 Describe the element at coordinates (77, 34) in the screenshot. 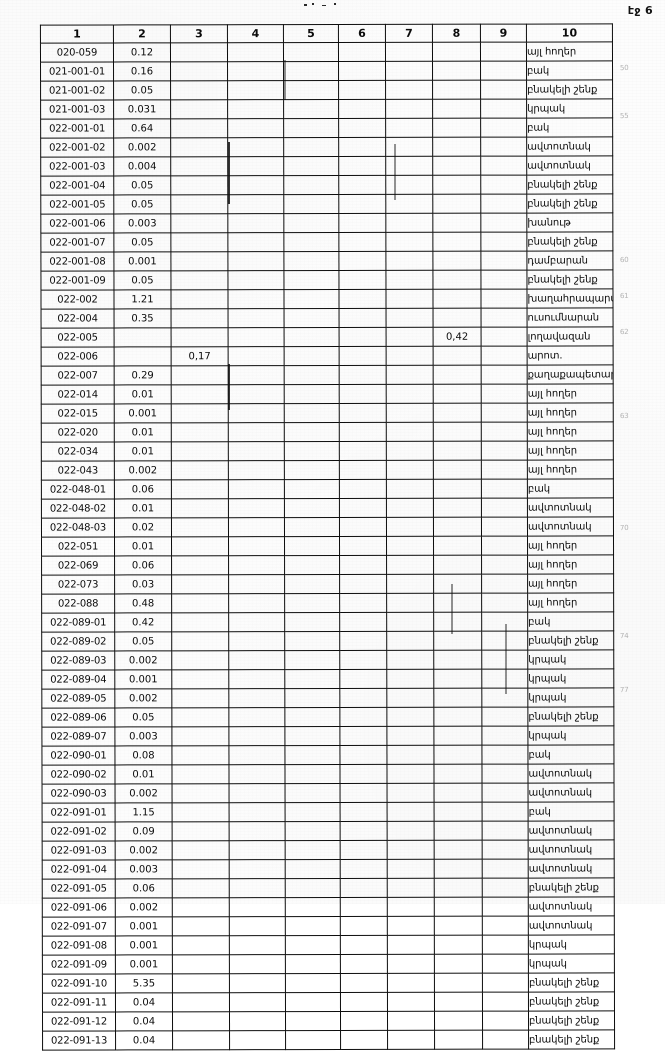

I see `column-header-1: 1` at that location.